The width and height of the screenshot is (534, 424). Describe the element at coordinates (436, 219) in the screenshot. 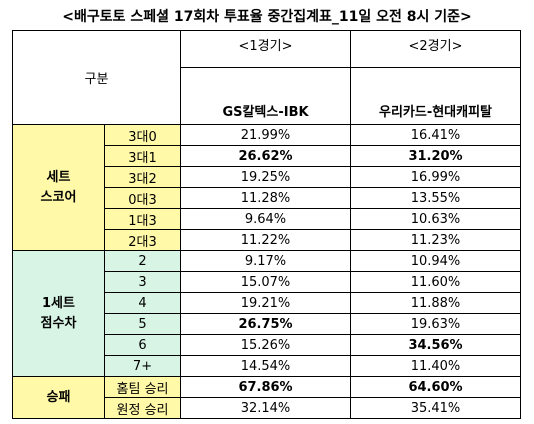

I see `game2-value: 10.63%` at that location.